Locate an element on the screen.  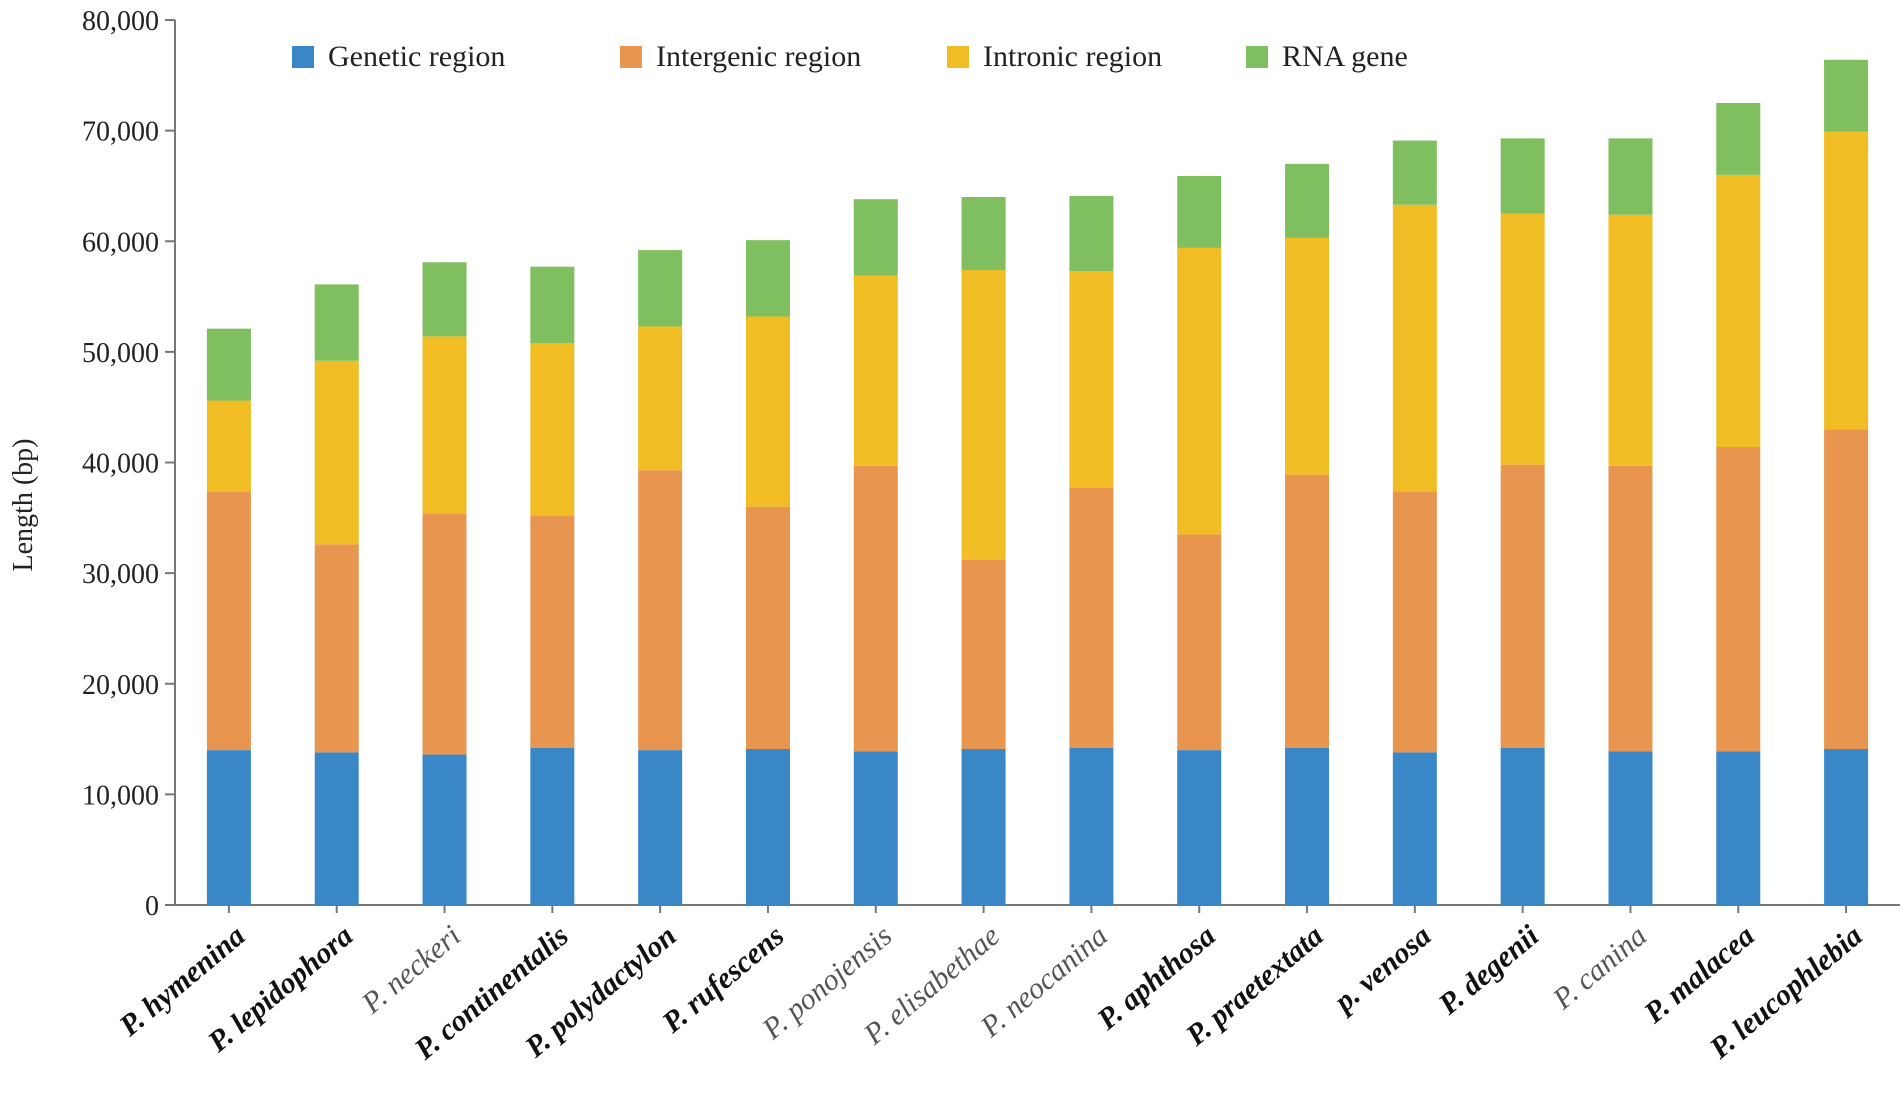
y-tick-label: 20,000 is located at coordinates (120, 685).